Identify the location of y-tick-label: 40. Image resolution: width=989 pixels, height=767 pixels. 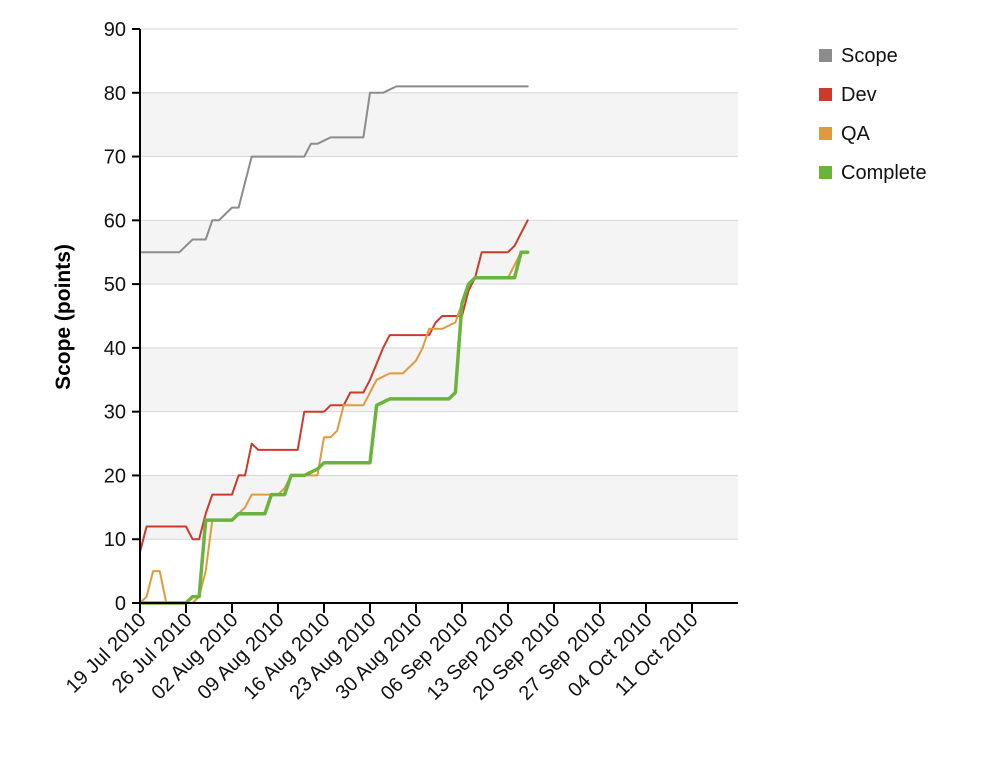
(115, 349).